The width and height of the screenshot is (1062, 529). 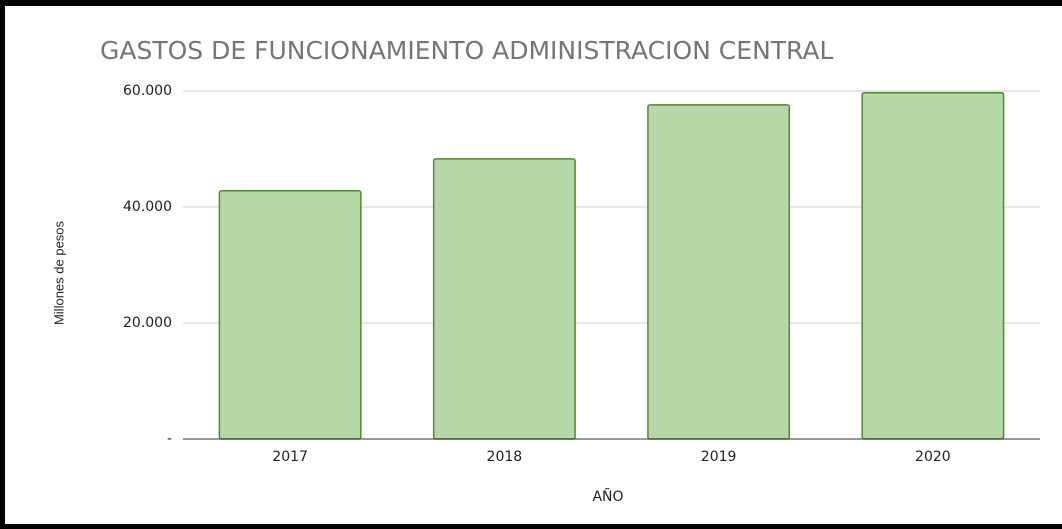 I want to click on y-tick-label: 60.000, so click(x=147, y=91).